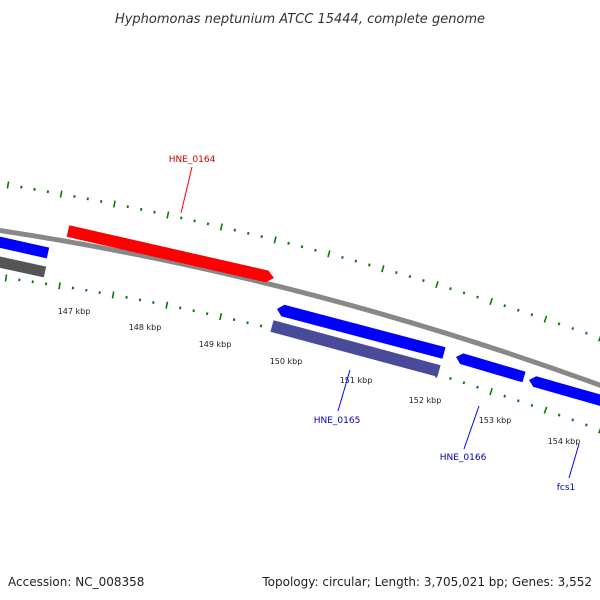 The image size is (600, 600). I want to click on tick-label: 153 kbp, so click(495, 420).